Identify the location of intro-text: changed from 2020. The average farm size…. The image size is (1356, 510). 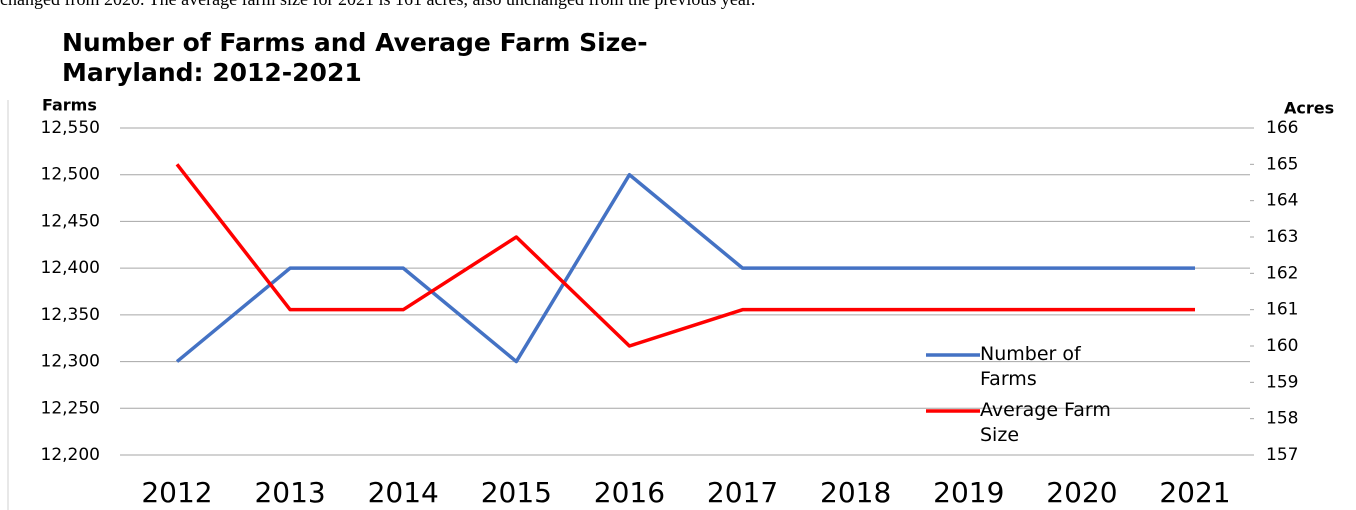
(377, 5).